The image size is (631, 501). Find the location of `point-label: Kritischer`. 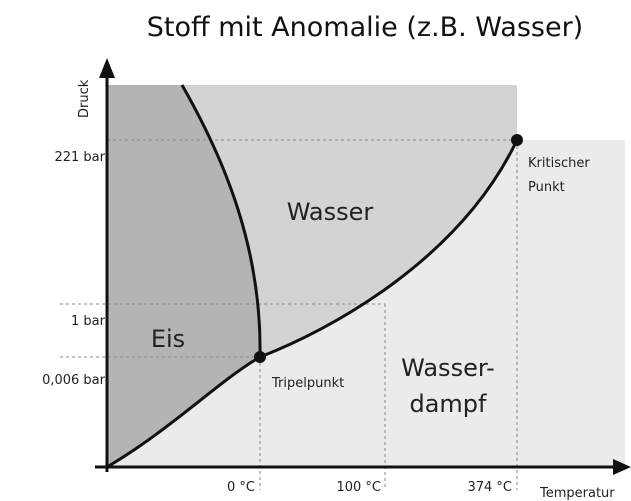

point-label: Kritischer is located at coordinates (559, 163).